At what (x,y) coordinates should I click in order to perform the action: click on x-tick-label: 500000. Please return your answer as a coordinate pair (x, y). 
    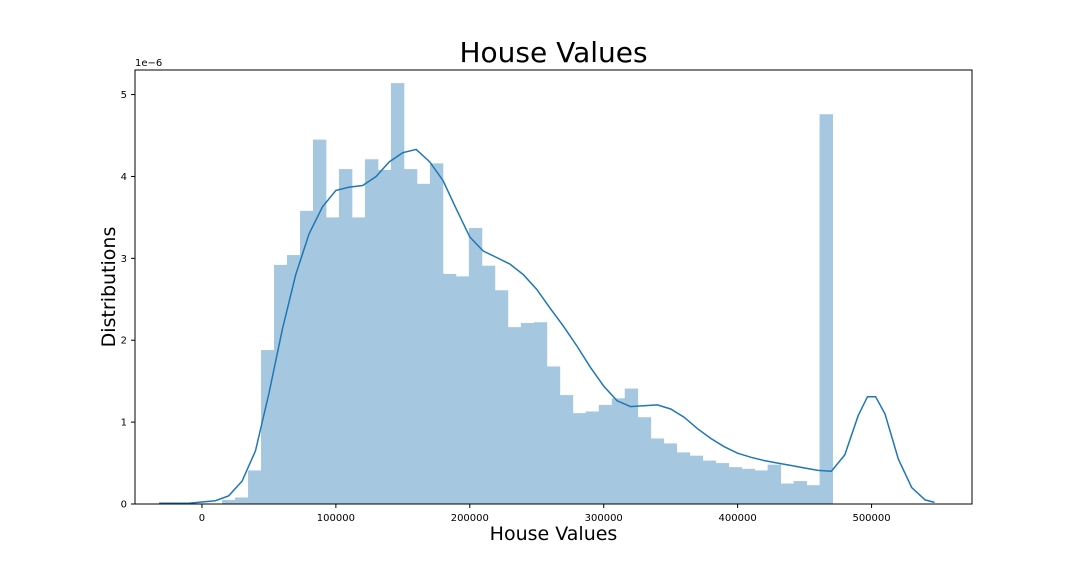
    Looking at the image, I should click on (871, 518).